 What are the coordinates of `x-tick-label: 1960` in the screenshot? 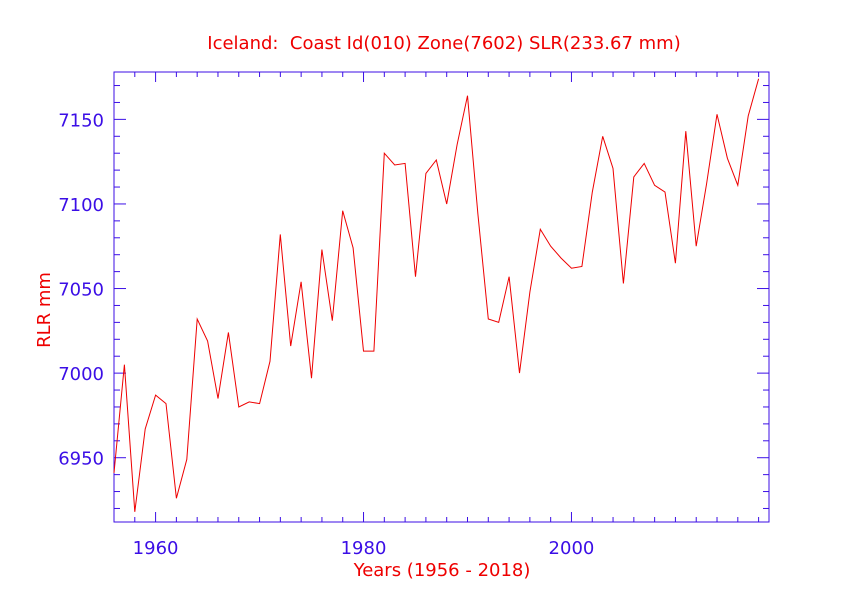 It's located at (156, 548).